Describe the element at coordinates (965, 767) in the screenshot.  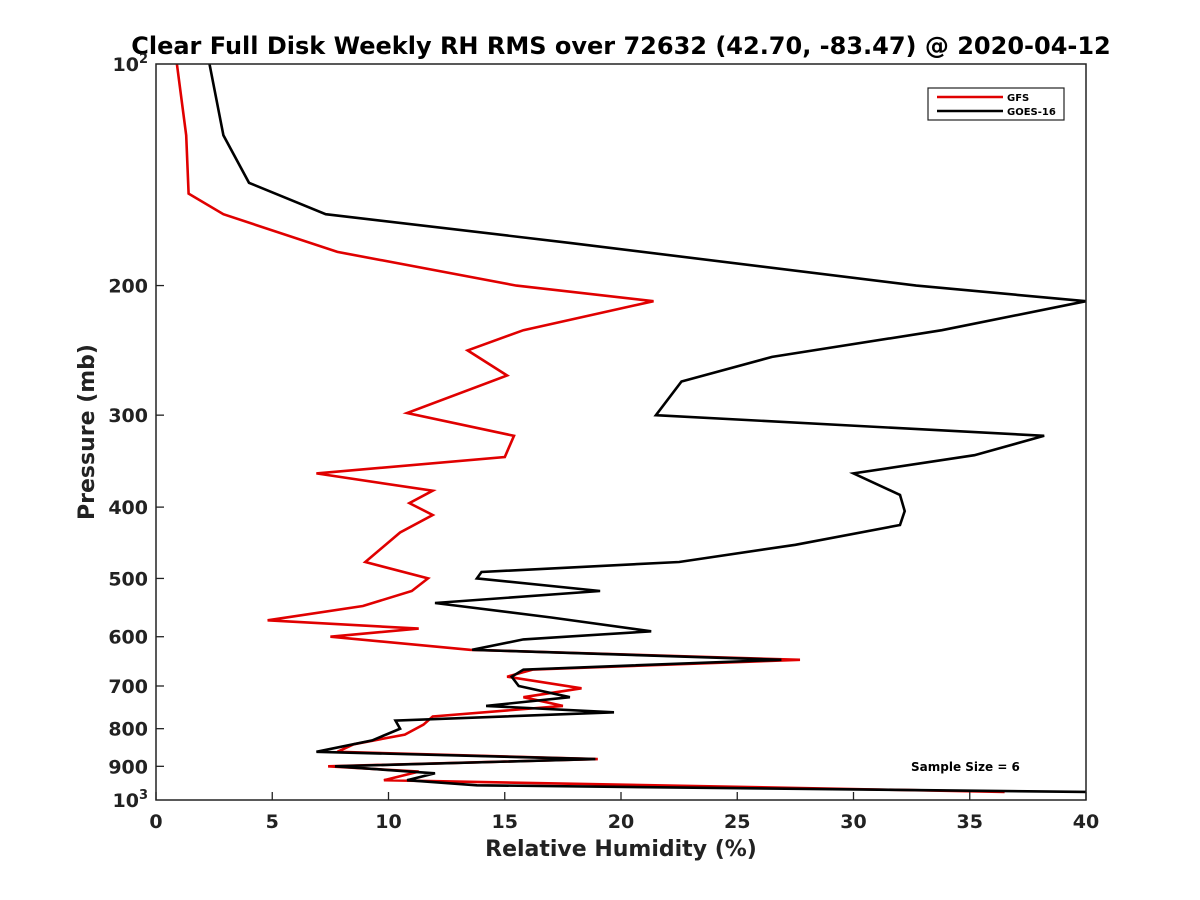
I see `sample-size-annotation: Sample Size = 6` at that location.